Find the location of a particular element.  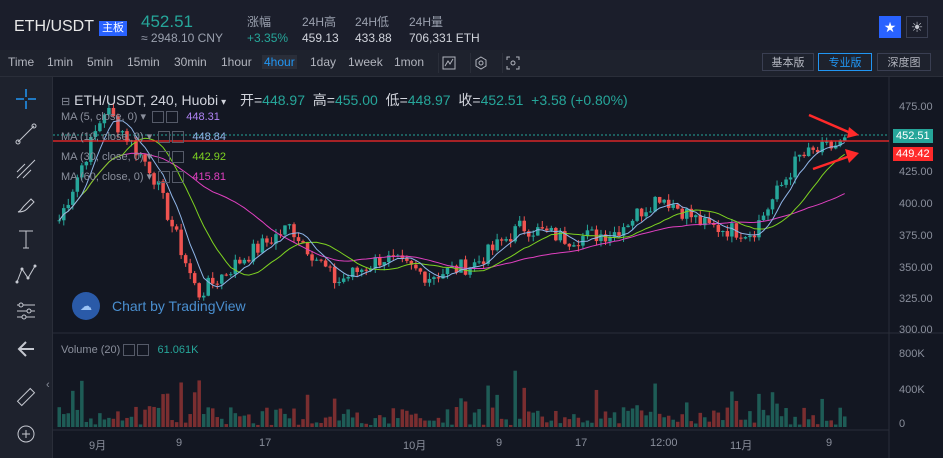

vol-tick-0: 0 is located at coordinates (902, 424).